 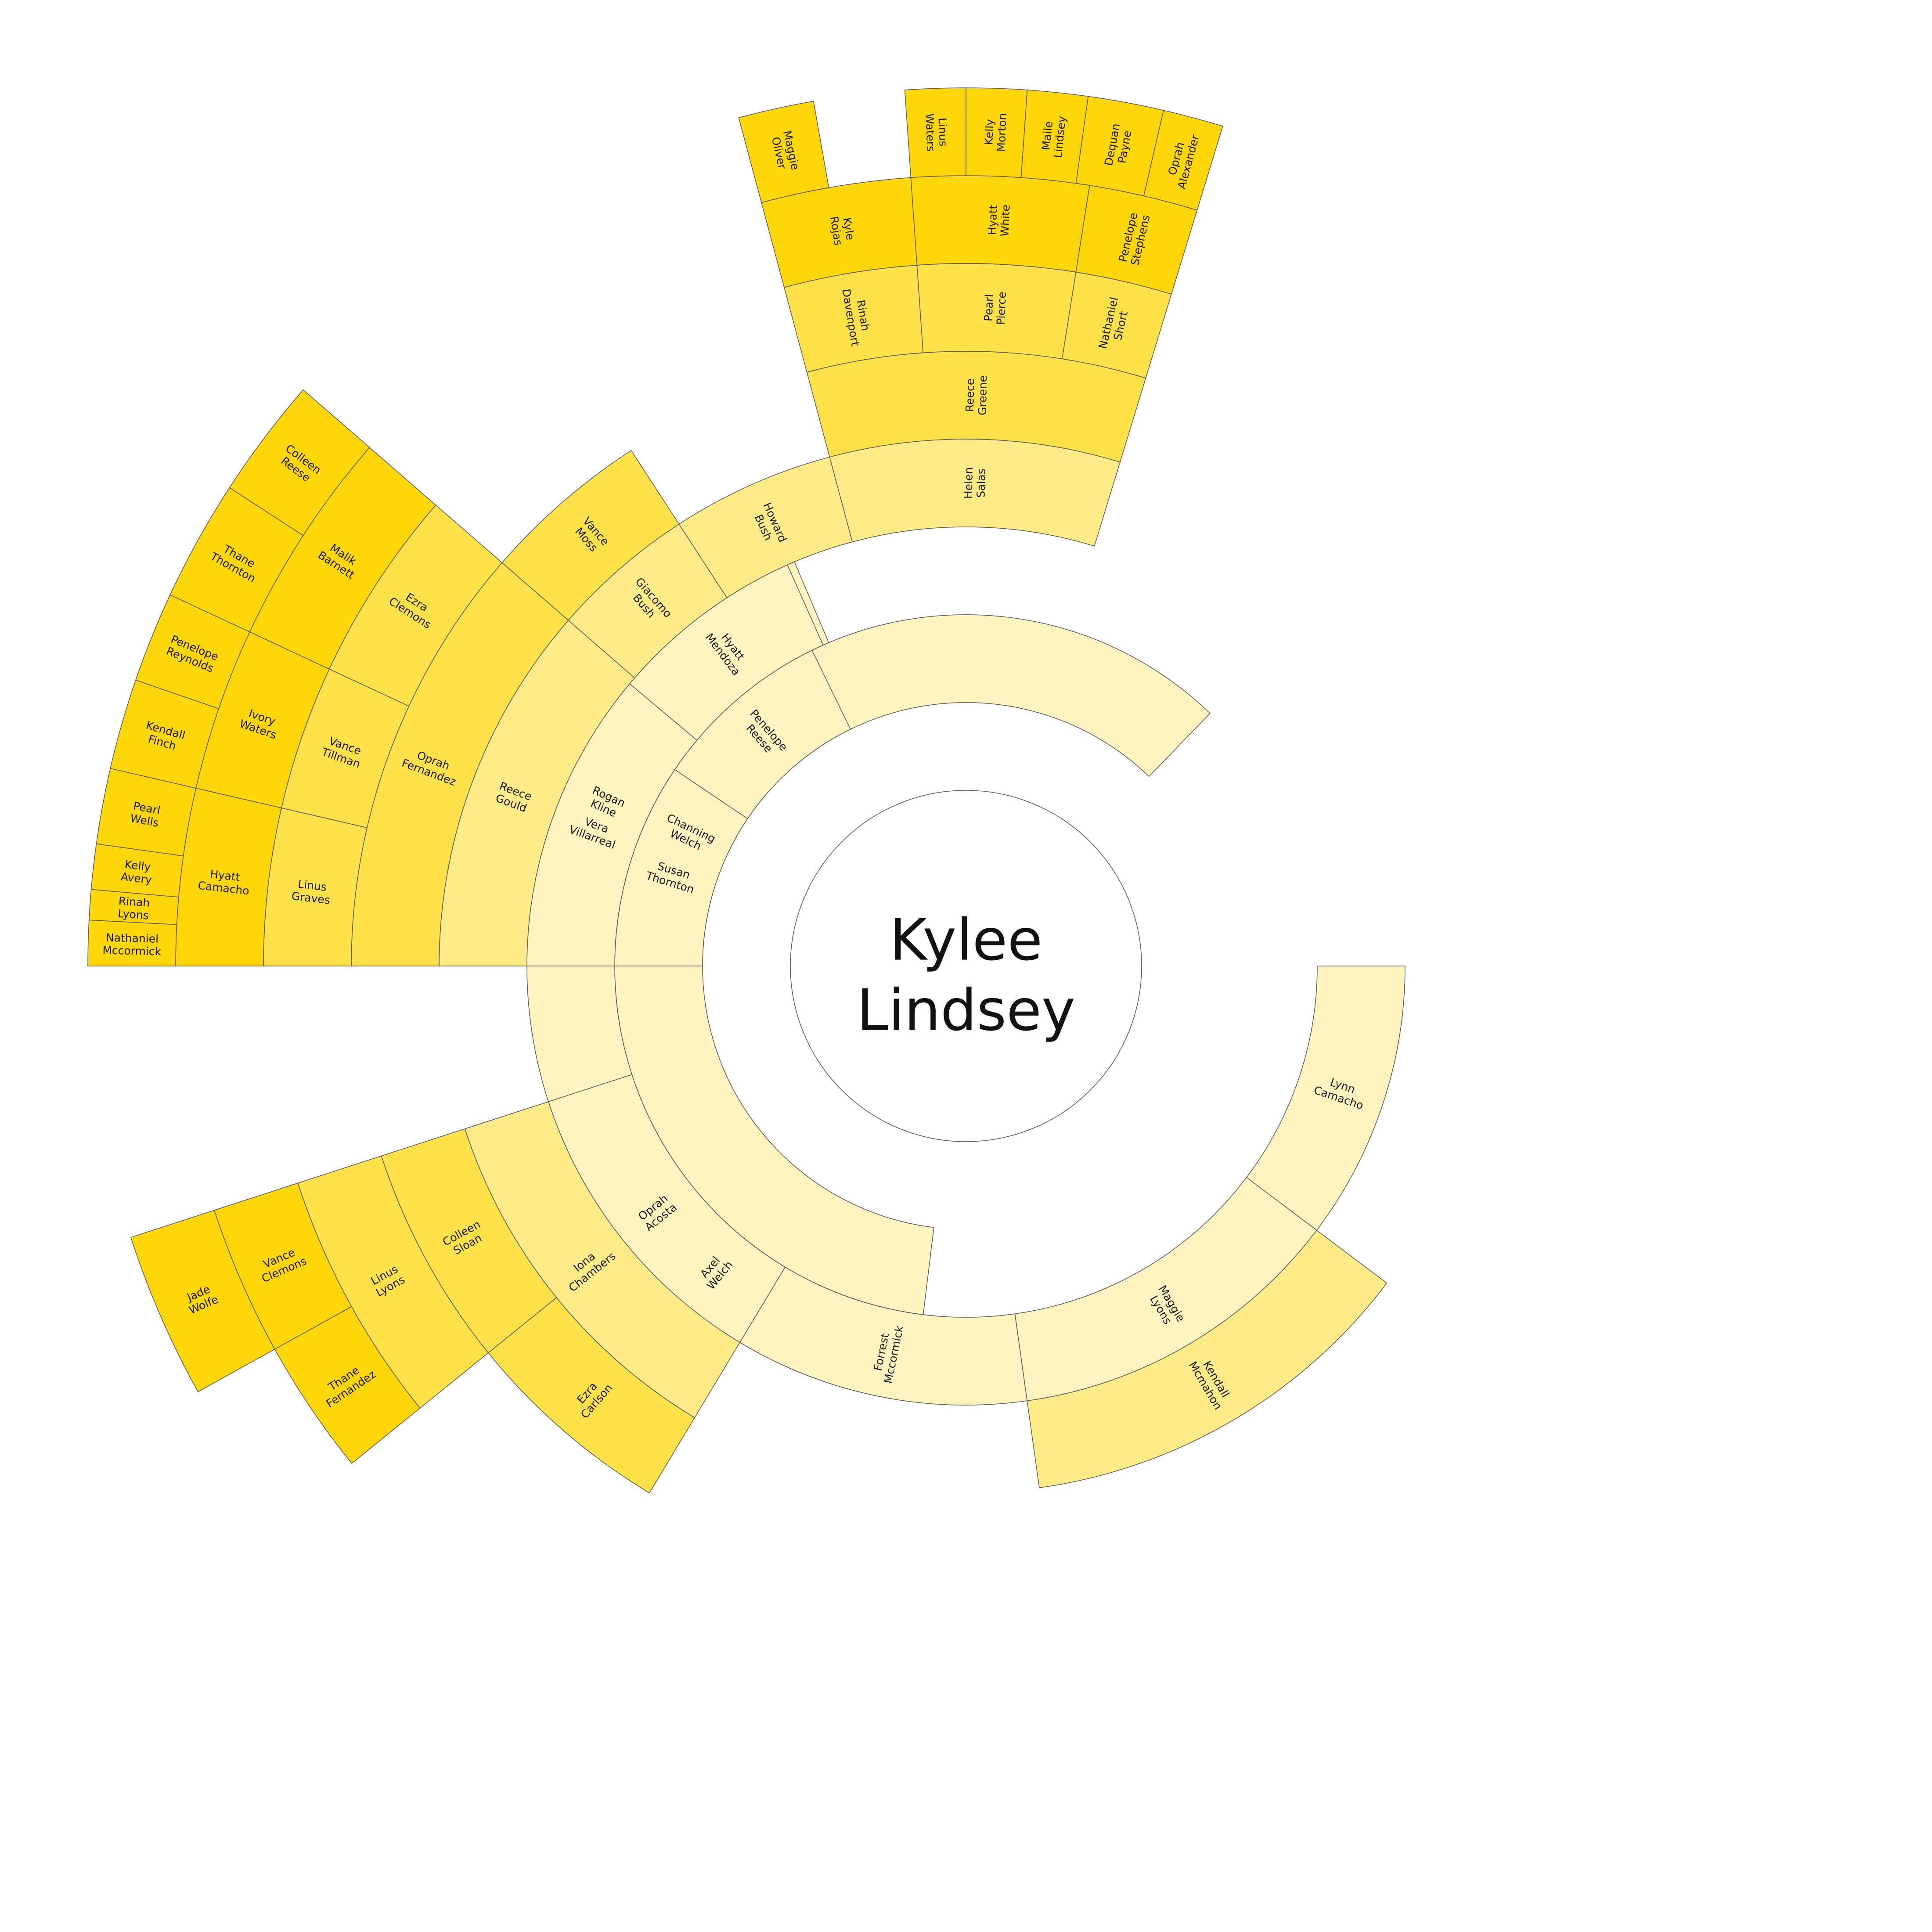 I want to click on ancestor-segment-penelope-reynolds, so click(x=192, y=651).